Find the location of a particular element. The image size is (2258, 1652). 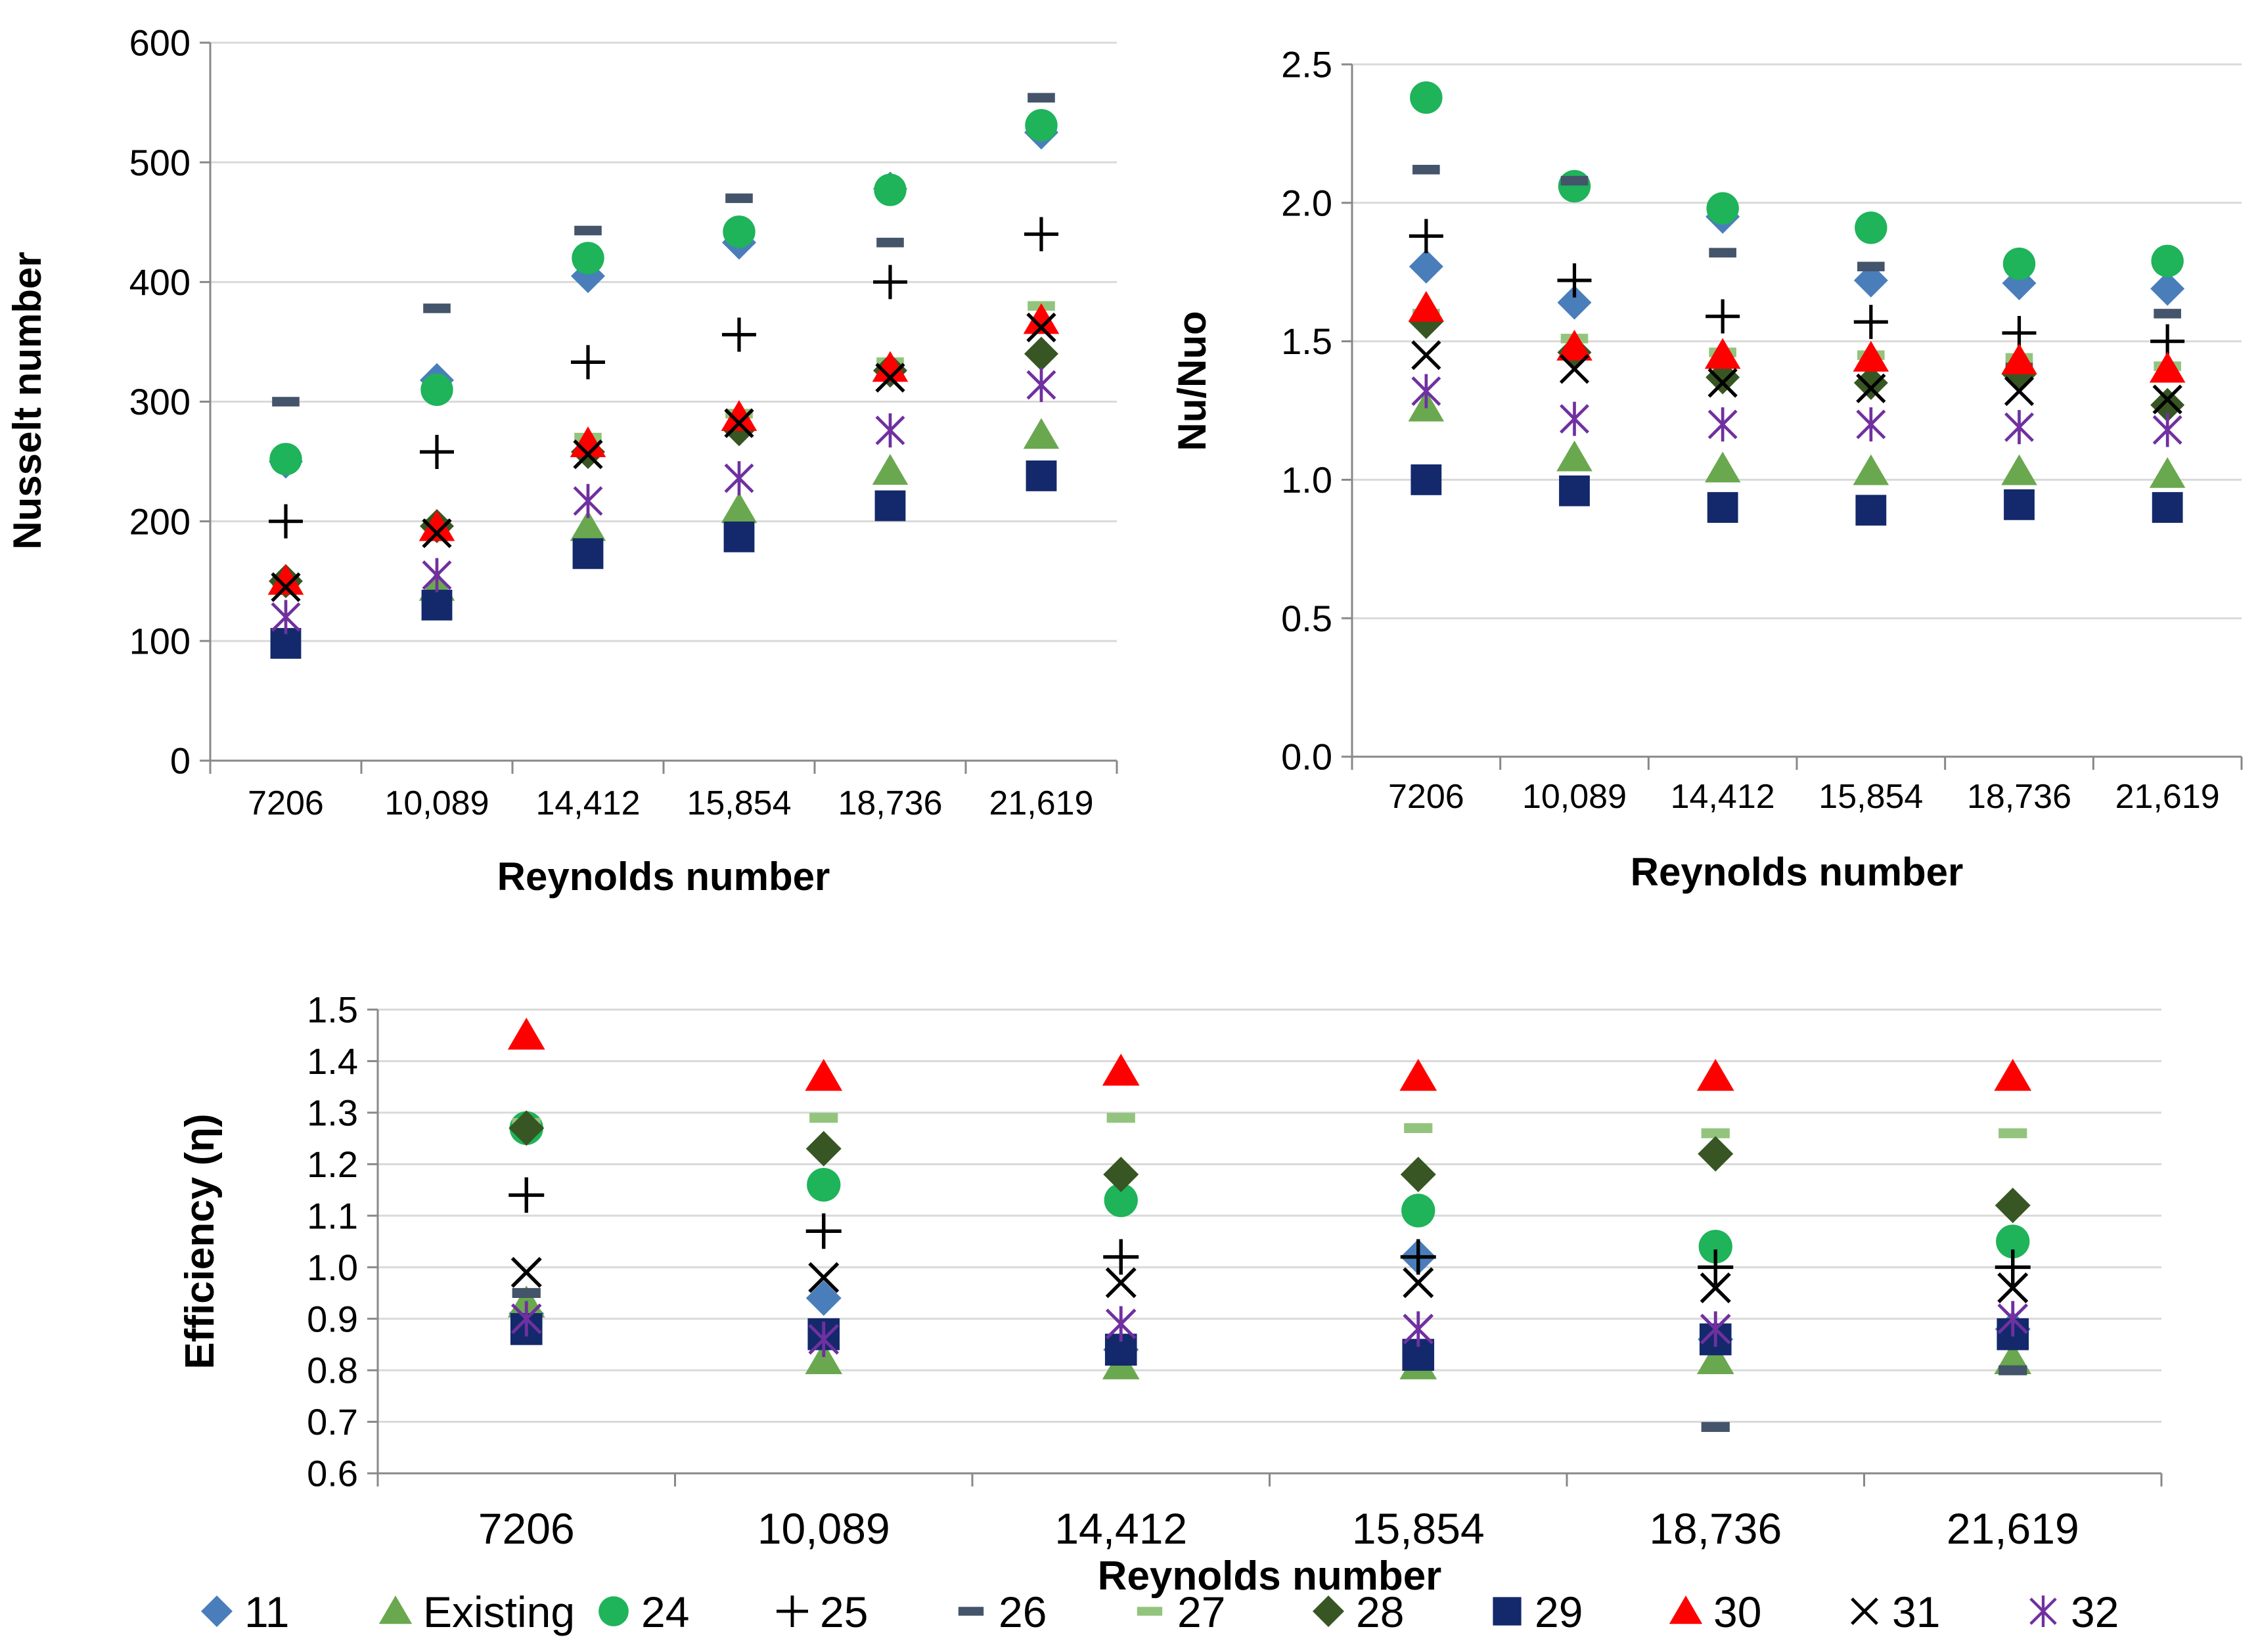

legend-label: 29 is located at coordinates (1559, 1612).